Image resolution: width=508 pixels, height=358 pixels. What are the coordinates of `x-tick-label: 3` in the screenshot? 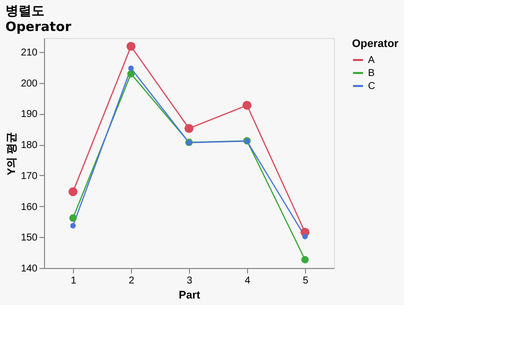 It's located at (189, 281).